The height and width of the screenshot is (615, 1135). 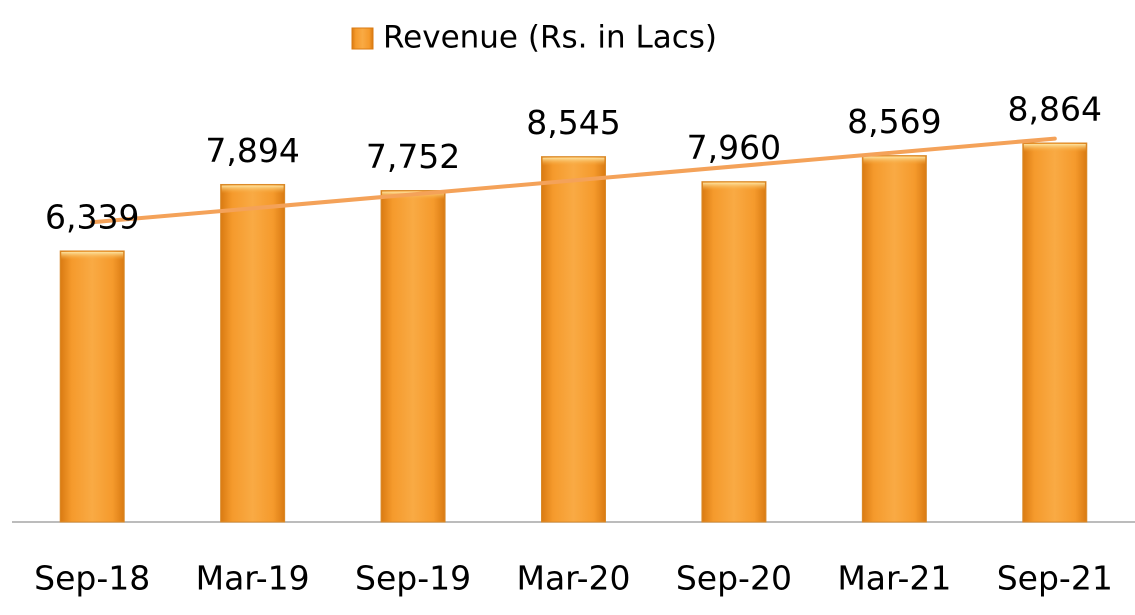 What do you see at coordinates (252, 150) in the screenshot?
I see `data-label: 7,894` at bounding box center [252, 150].